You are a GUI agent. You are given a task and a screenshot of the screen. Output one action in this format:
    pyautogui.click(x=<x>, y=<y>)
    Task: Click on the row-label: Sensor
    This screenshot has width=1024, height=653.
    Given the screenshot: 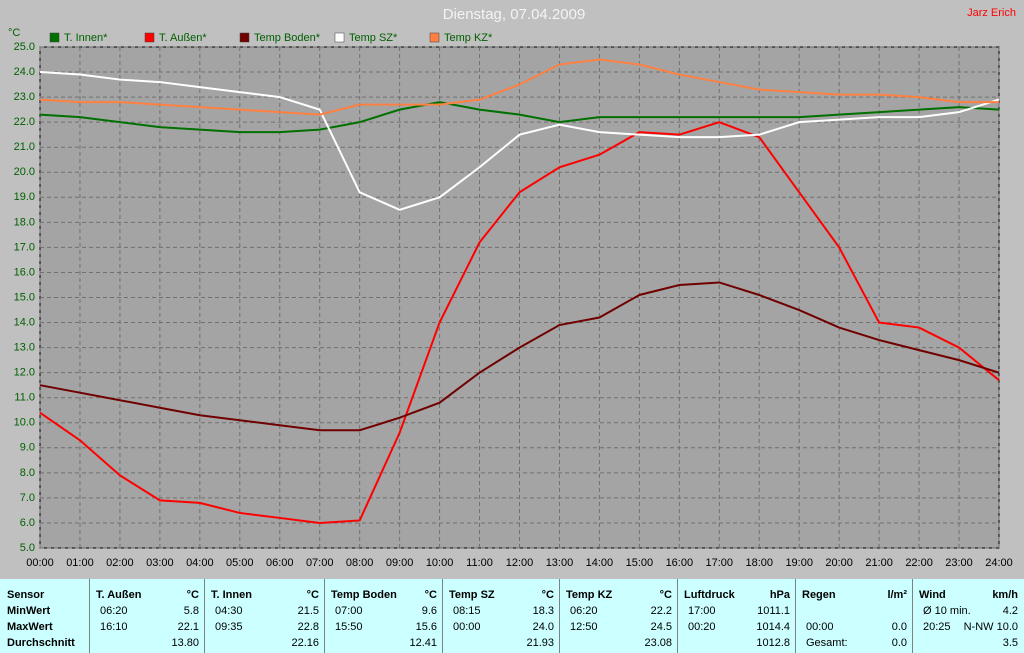 What is the action you would take?
    pyautogui.click(x=26, y=595)
    